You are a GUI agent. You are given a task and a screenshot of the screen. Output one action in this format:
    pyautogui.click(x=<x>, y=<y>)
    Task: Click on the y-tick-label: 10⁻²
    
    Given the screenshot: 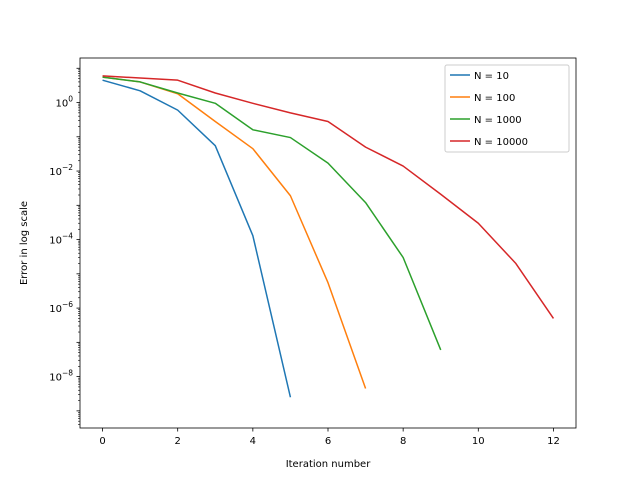 What is the action you would take?
    pyautogui.click(x=61, y=170)
    